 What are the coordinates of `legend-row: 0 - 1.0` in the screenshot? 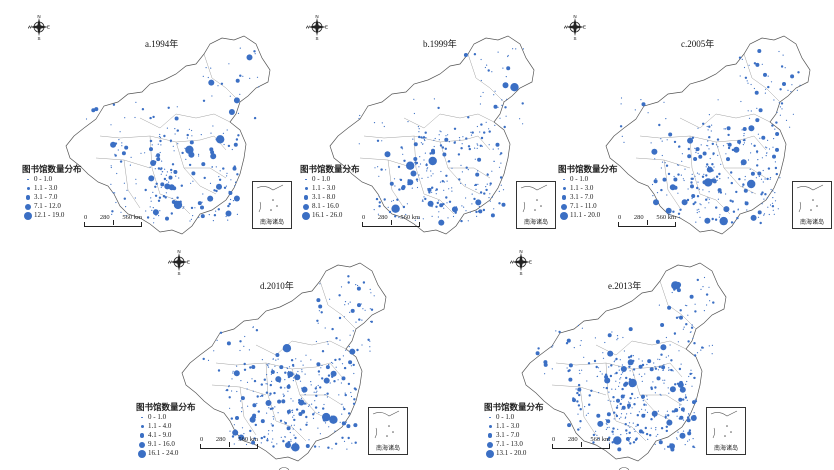 It's located at (514, 417).